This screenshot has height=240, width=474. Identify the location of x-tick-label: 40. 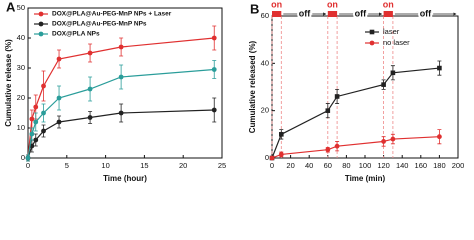
(309, 165).